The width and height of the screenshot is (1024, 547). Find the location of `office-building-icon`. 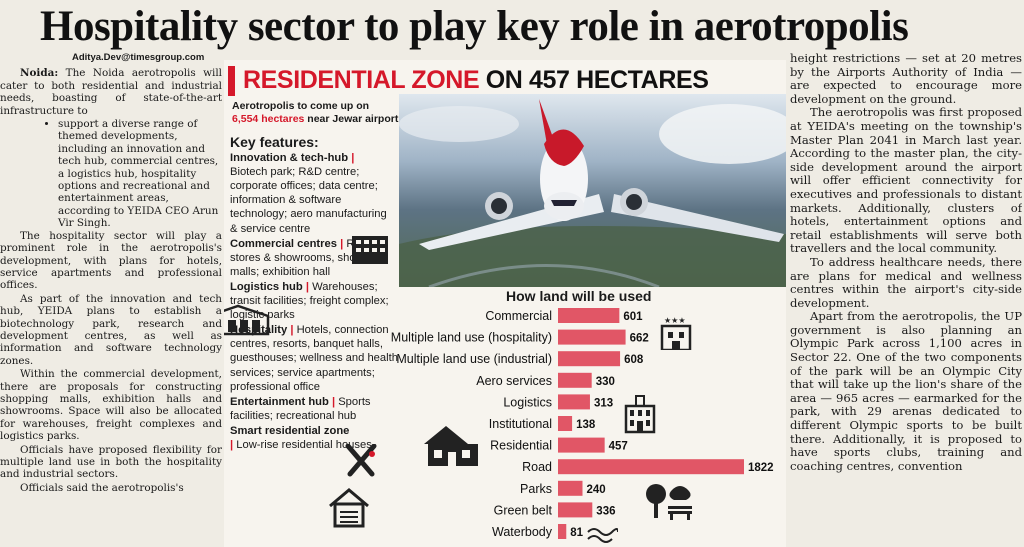

office-building-icon is located at coordinates (370, 250).